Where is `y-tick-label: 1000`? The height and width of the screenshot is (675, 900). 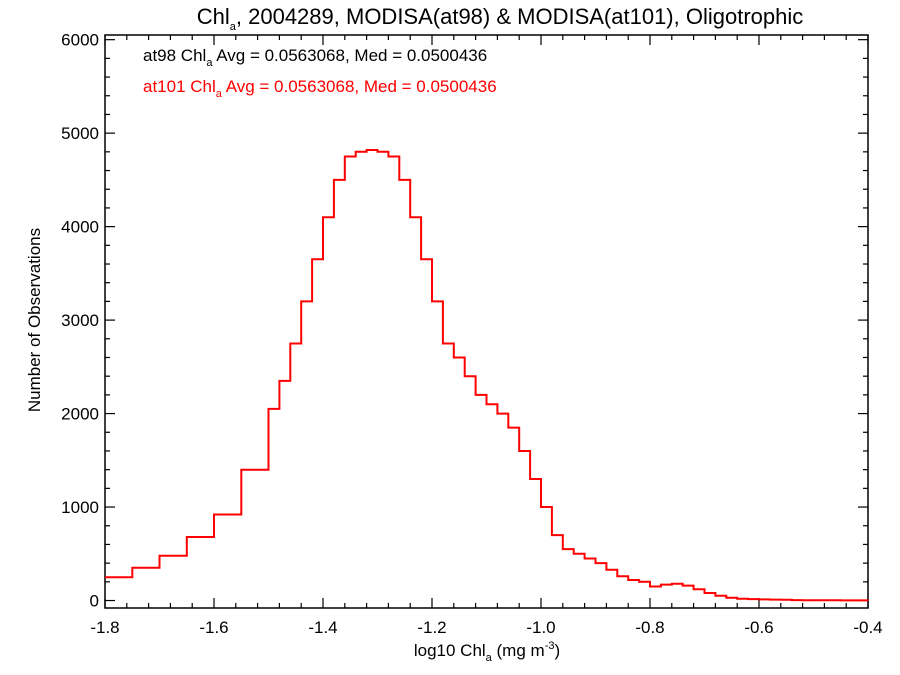 y-tick-label: 1000 is located at coordinates (80, 507).